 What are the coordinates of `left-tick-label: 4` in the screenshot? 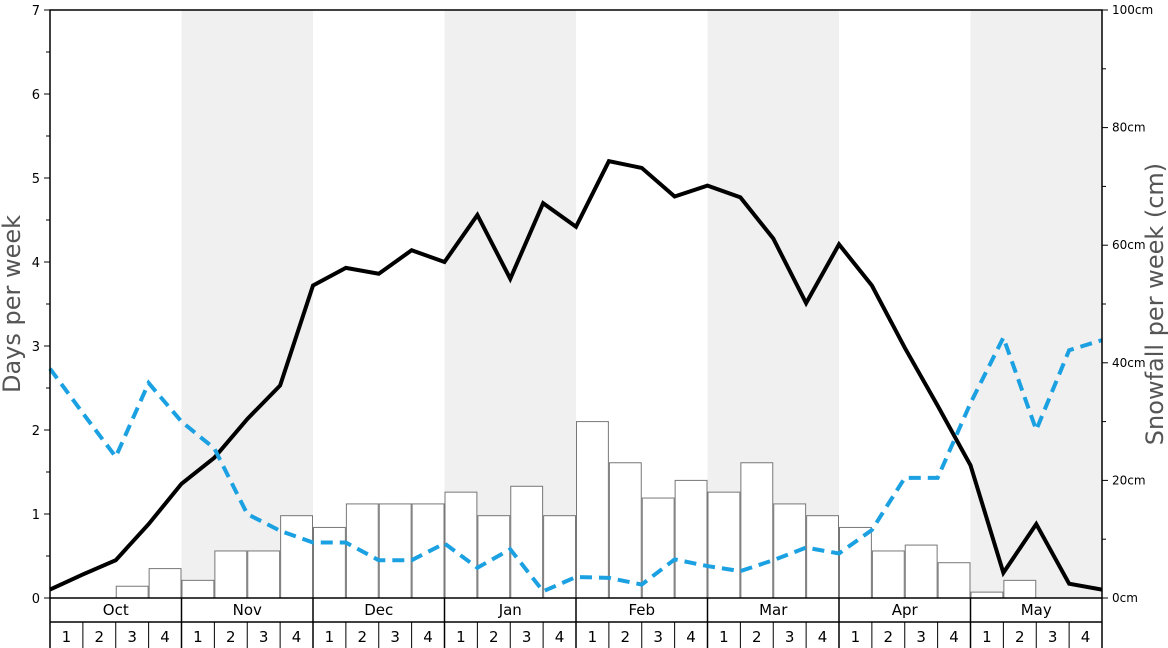 It's located at (36, 263).